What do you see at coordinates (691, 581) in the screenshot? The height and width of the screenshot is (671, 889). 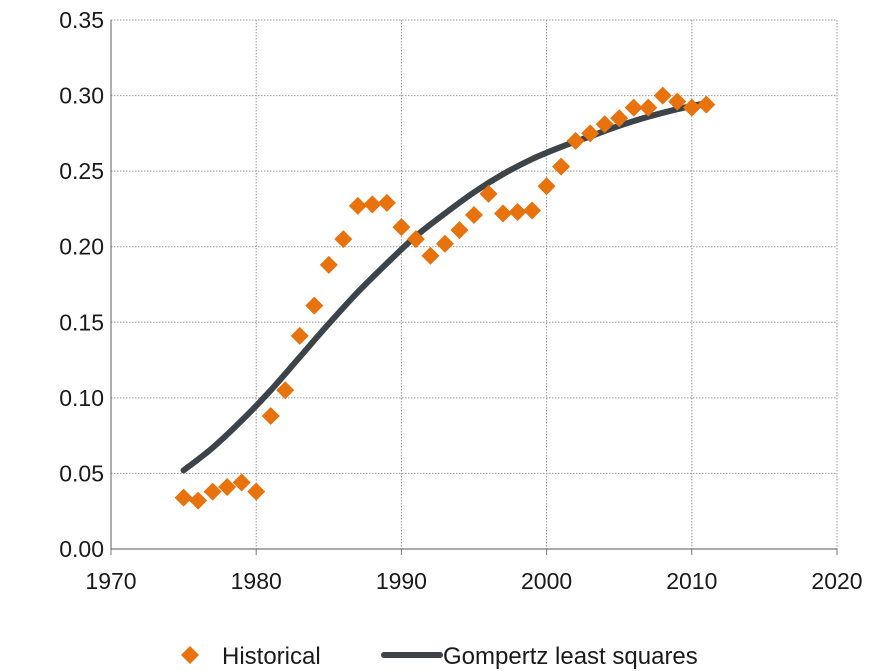 I see `x-tick-label: 2010` at bounding box center [691, 581].